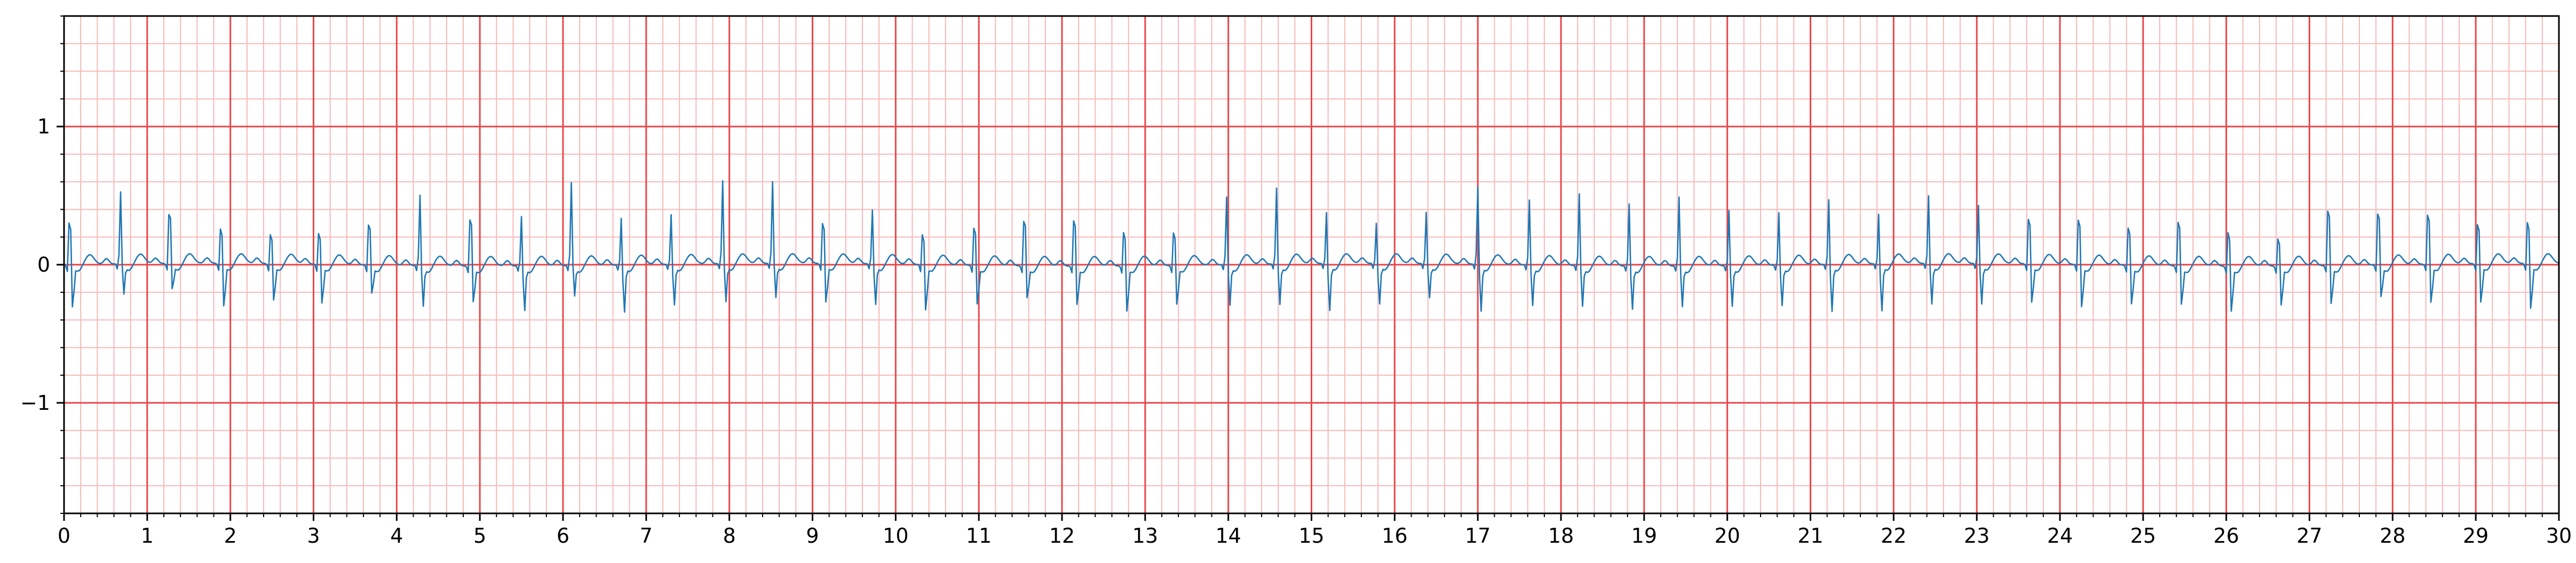 The width and height of the screenshot is (2576, 563). Describe the element at coordinates (646, 536) in the screenshot. I see `x-tick-label: 7` at that location.